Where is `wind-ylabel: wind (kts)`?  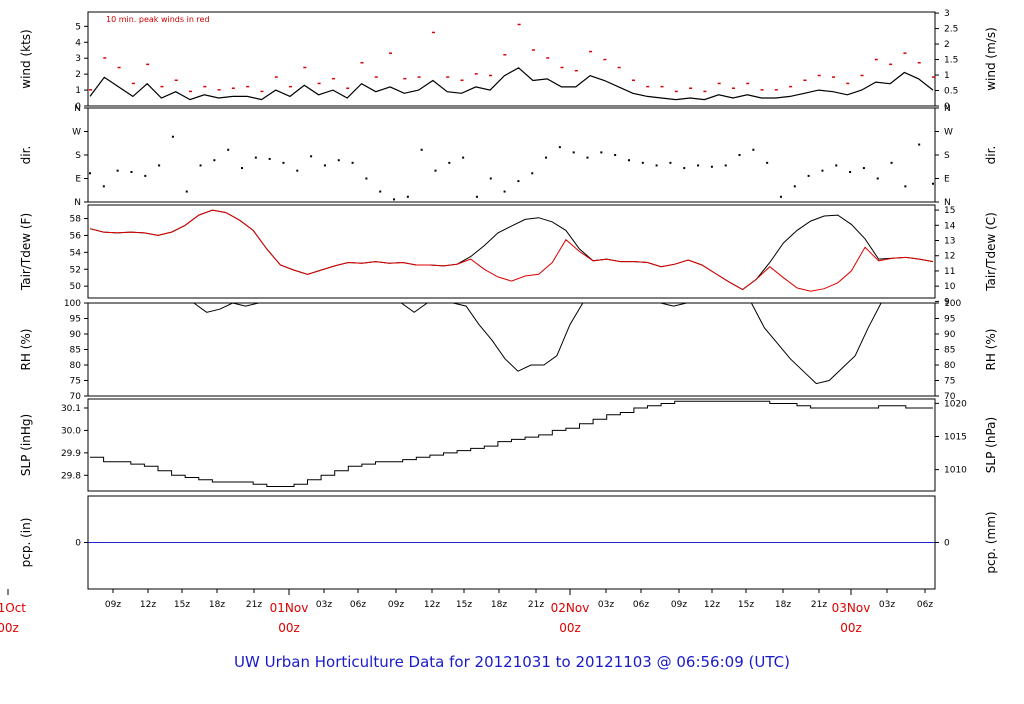
wind-ylabel: wind (kts) is located at coordinates (26, 58).